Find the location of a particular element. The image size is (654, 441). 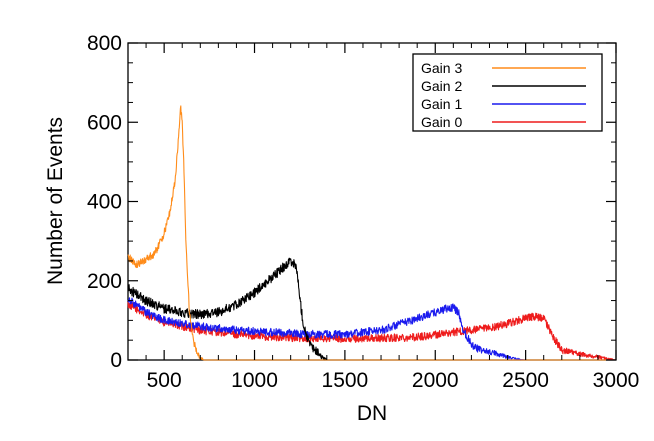

y-tick-label: 0 is located at coordinates (116, 360).